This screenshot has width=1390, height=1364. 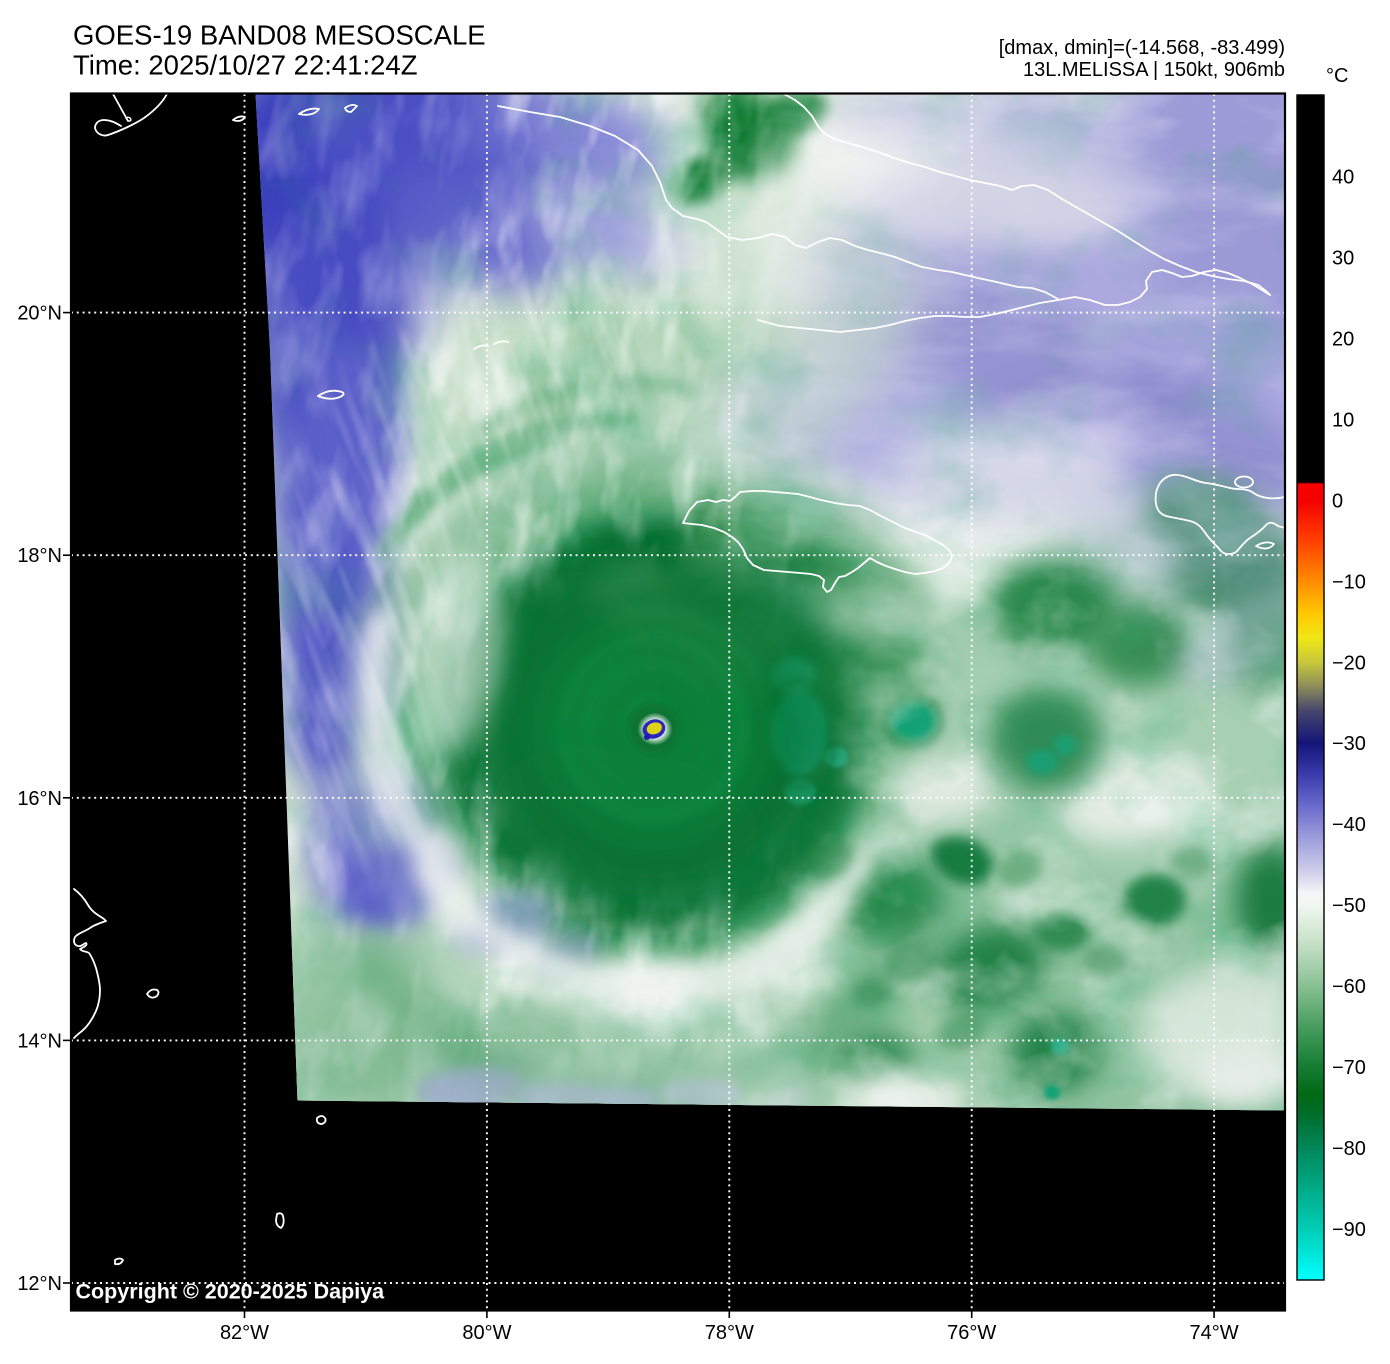 I want to click on svg-text: 12°N, so click(x=39, y=1284).